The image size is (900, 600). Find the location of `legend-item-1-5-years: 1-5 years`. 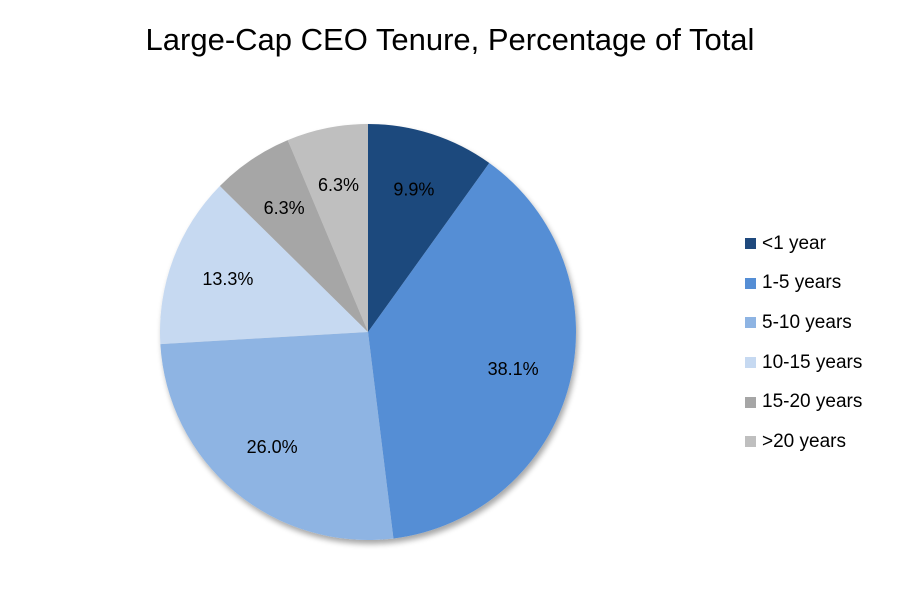

legend-item-1-5-years: 1-5 years is located at coordinates (820, 284).